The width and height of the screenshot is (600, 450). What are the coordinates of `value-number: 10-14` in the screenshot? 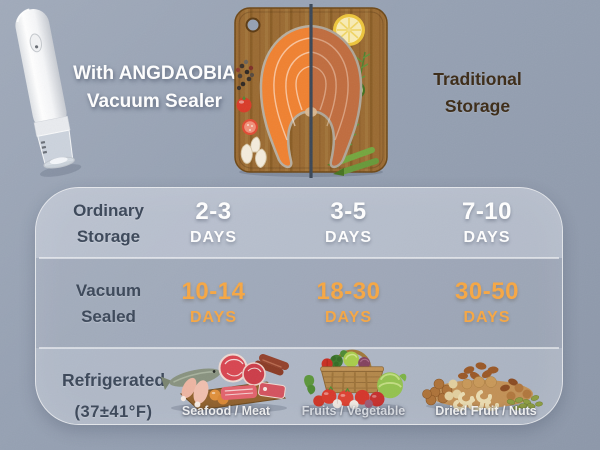 It's located at (213, 291).